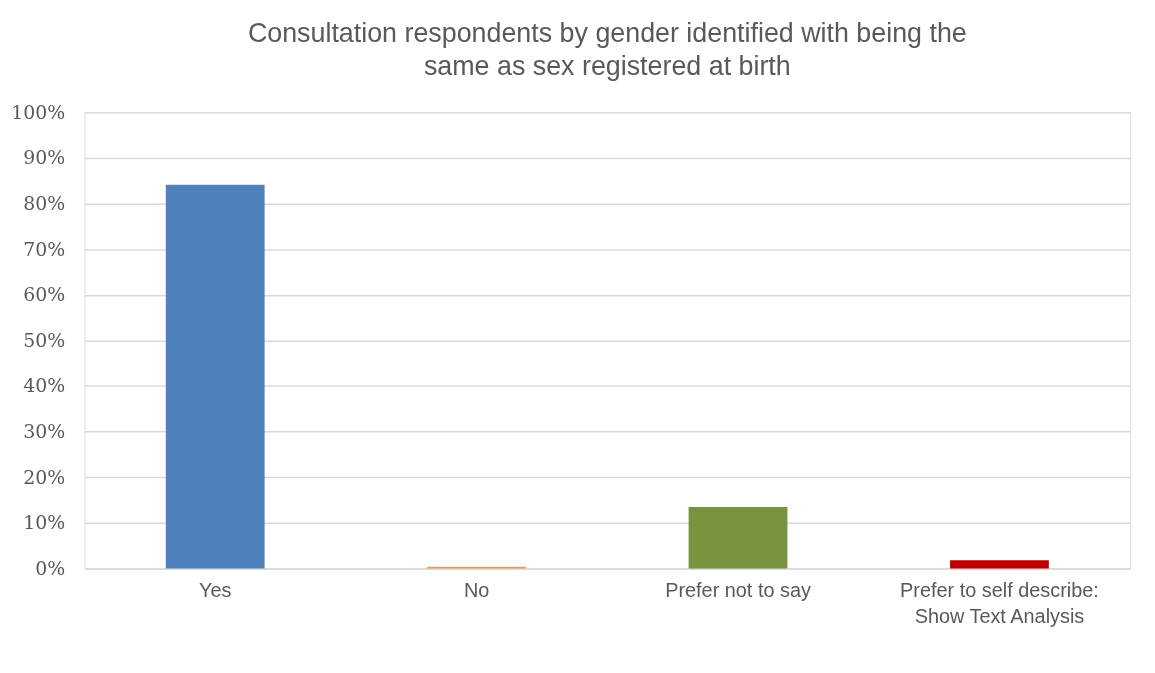  Describe the element at coordinates (607, 49) in the screenshot. I see `chart-title: Consultation respondents by gender identified with being the same as sex registered at birth` at that location.